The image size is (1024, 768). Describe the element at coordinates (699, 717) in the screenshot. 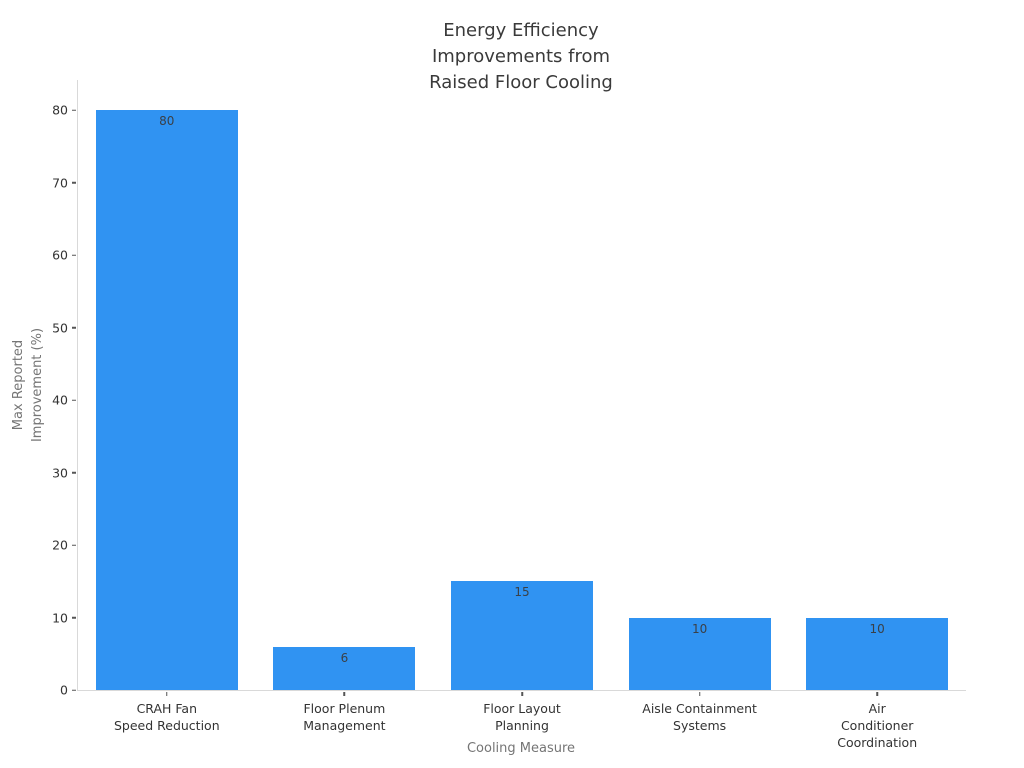

I see `x-tick-label: Aisle Containment Systems` at that location.